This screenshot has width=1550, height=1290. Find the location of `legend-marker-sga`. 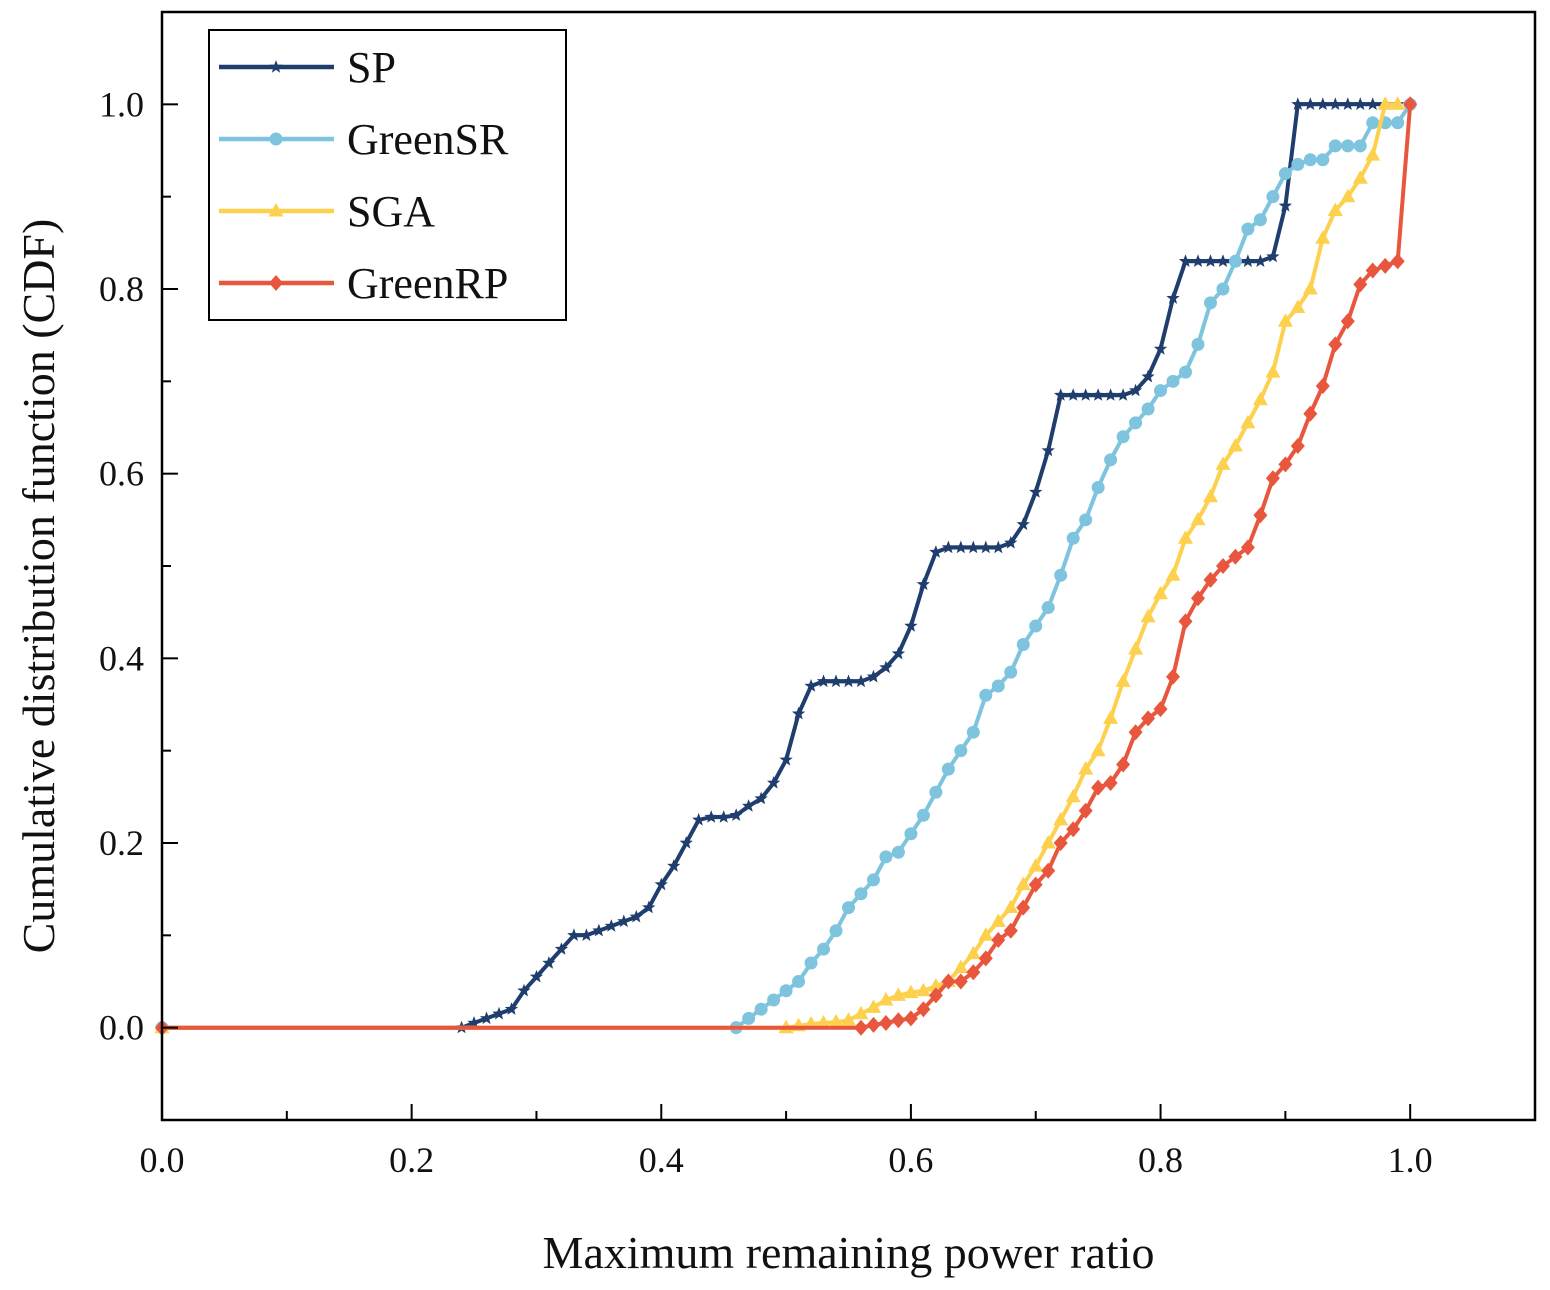

legend-marker-sga is located at coordinates (276, 210).